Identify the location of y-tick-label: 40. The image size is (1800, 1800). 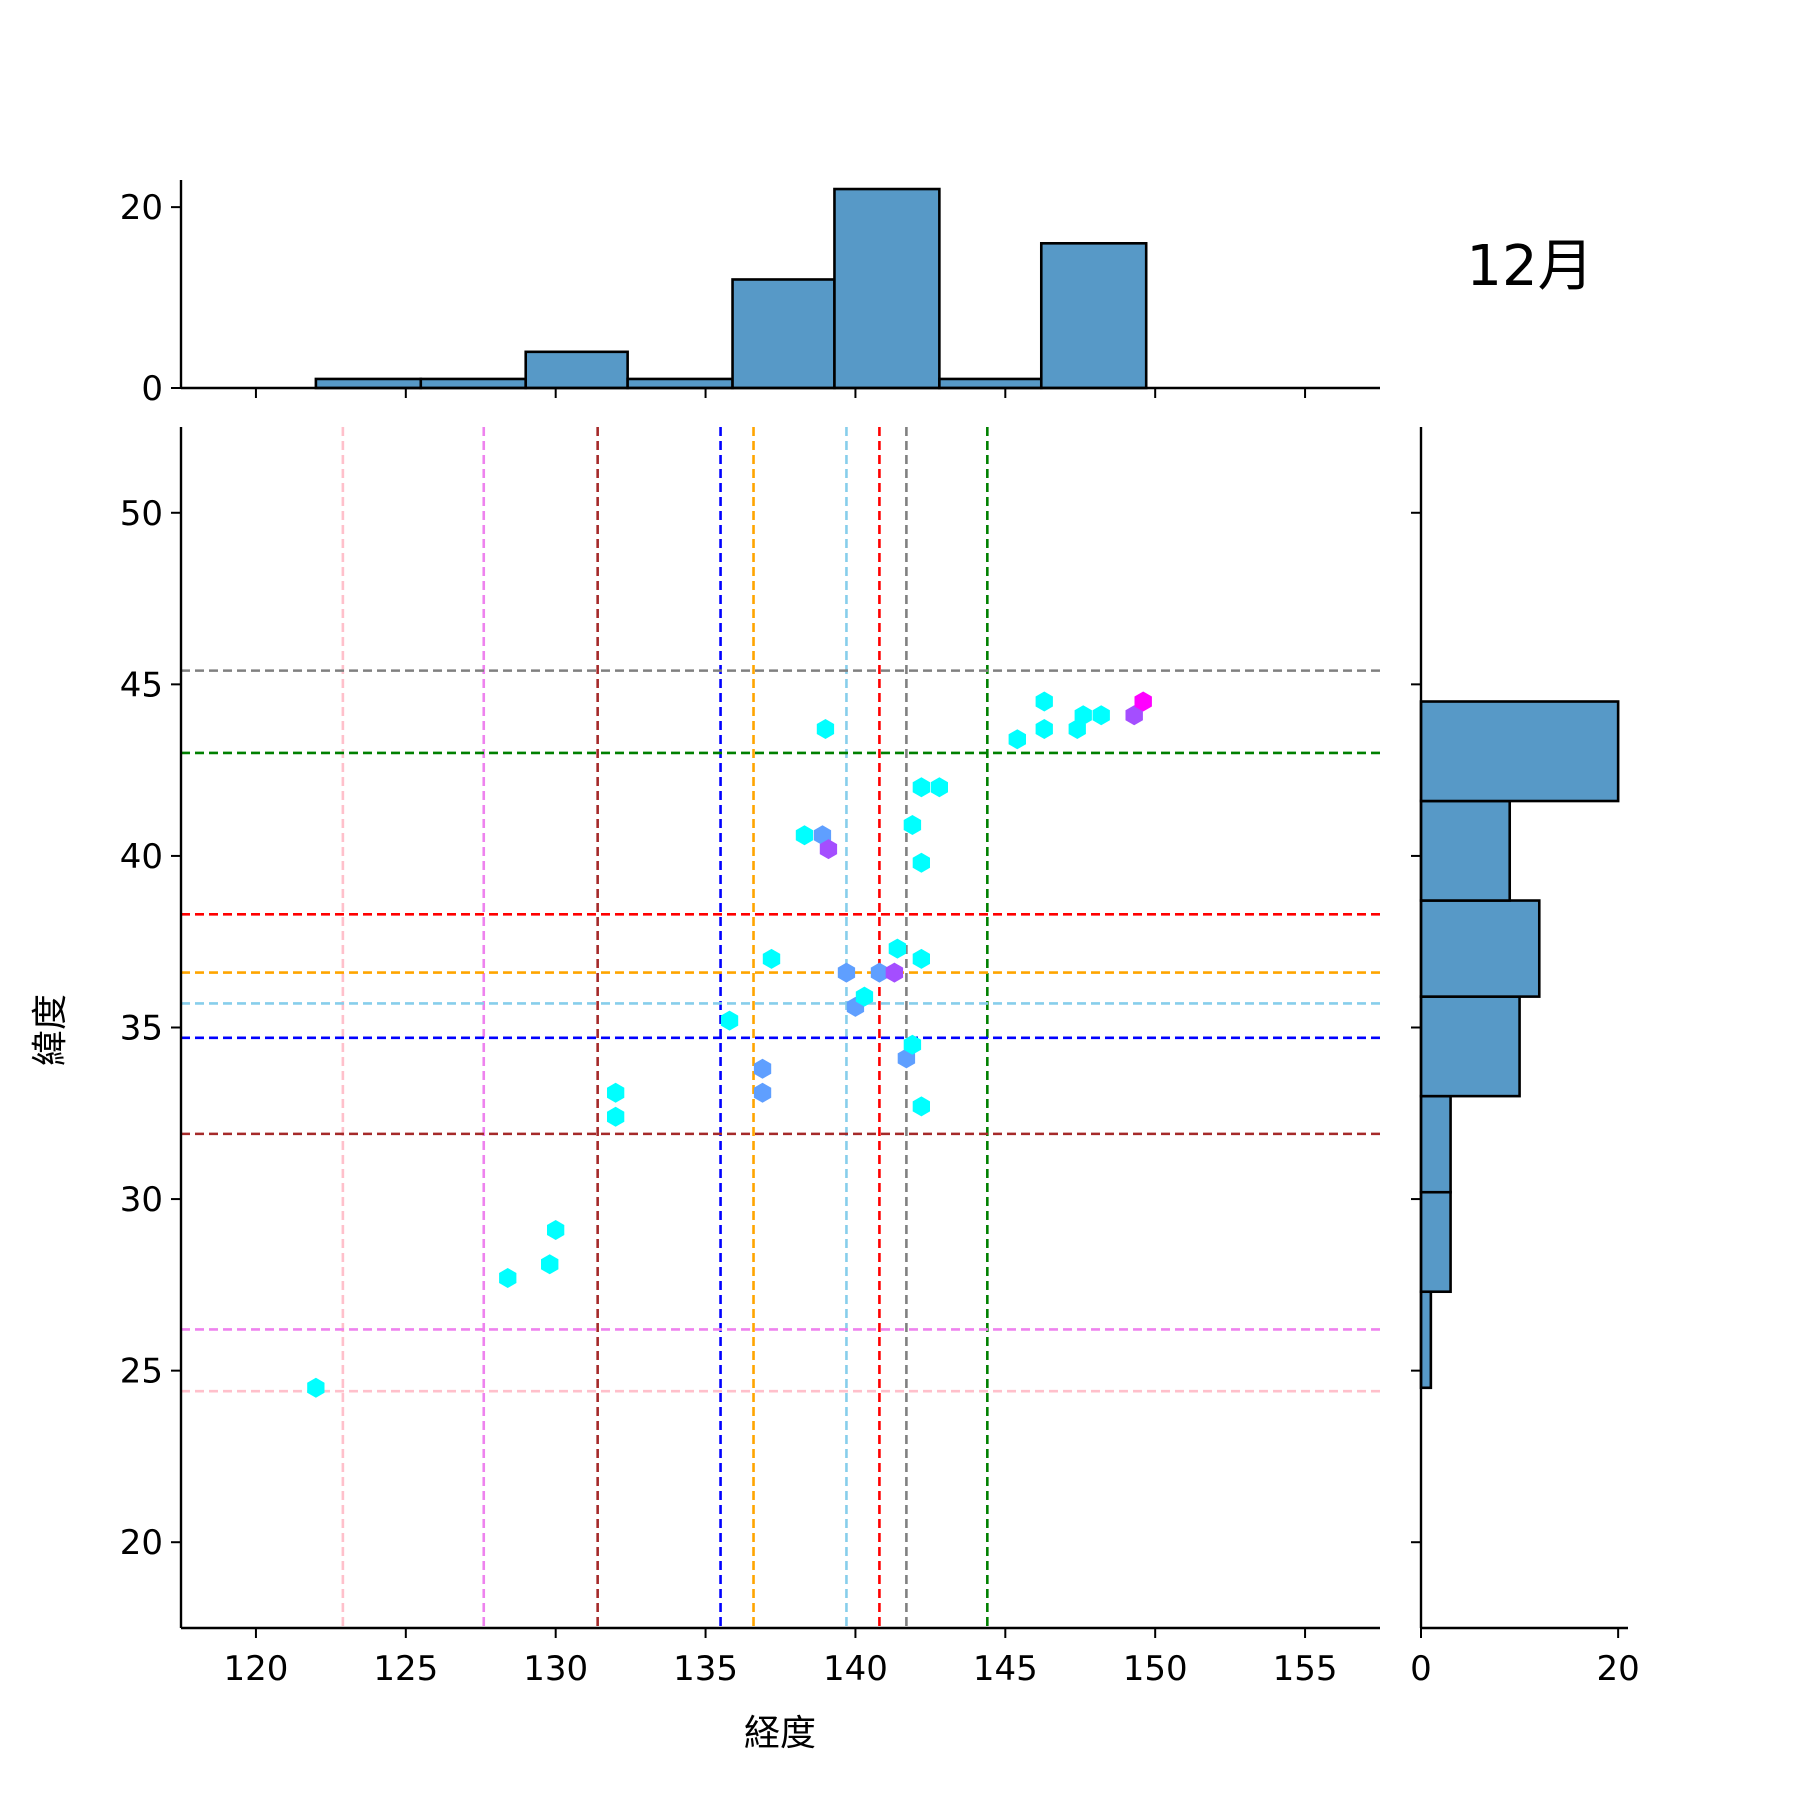
(141, 857).